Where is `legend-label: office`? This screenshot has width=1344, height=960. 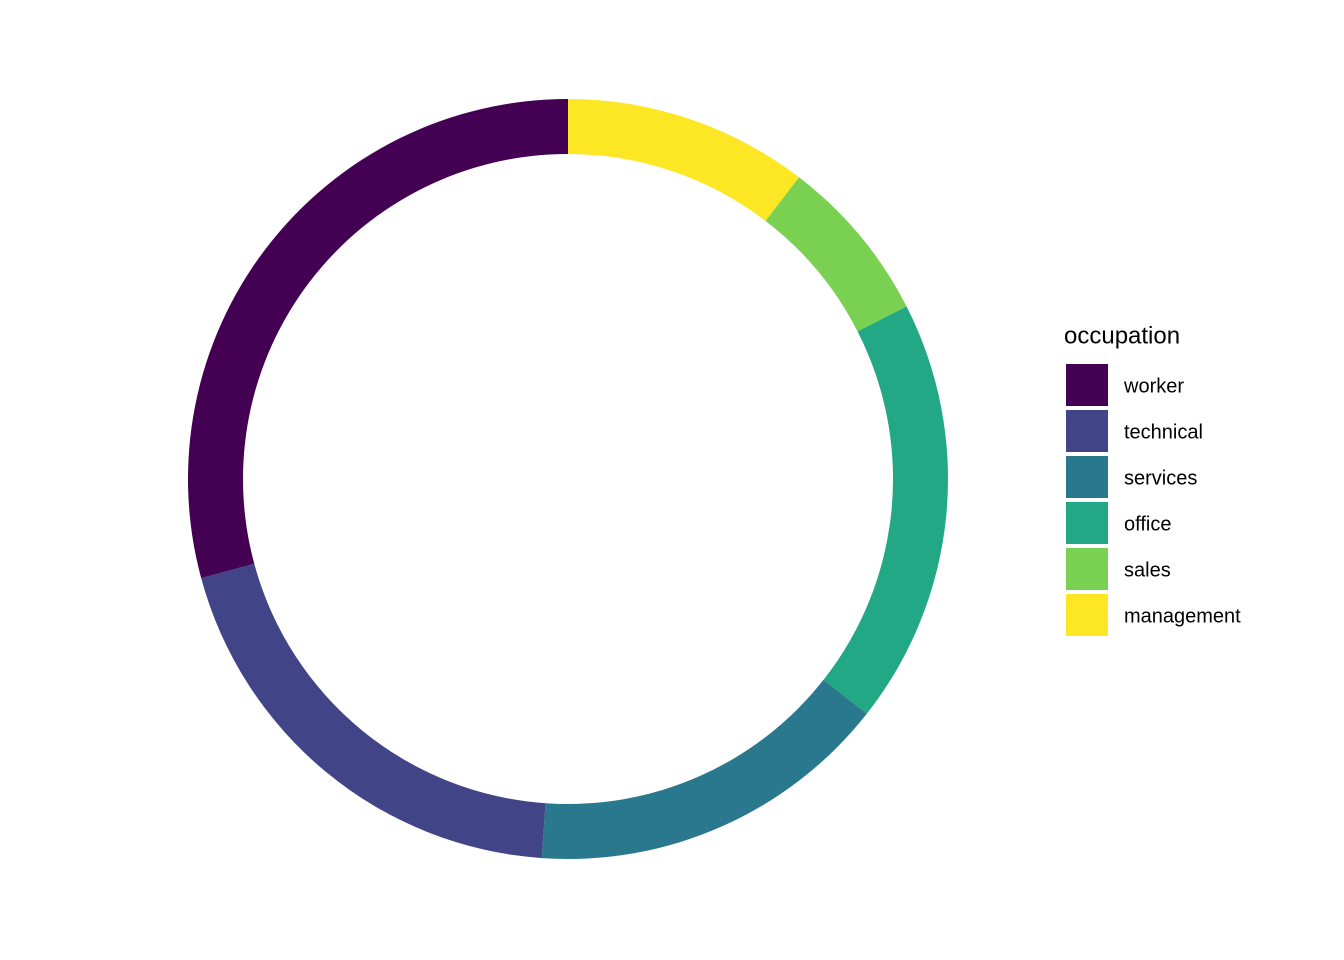
legend-label: office is located at coordinates (1147, 524).